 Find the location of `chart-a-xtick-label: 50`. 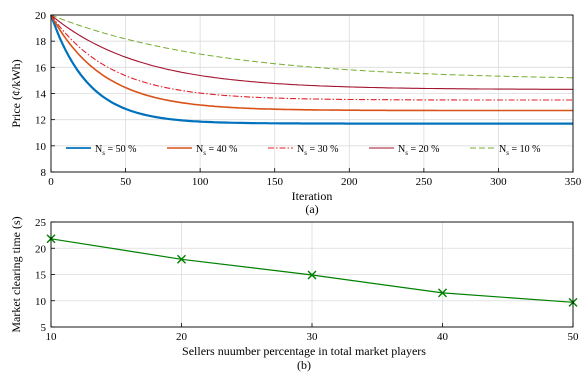

chart-a-xtick-label: 50 is located at coordinates (126, 182).